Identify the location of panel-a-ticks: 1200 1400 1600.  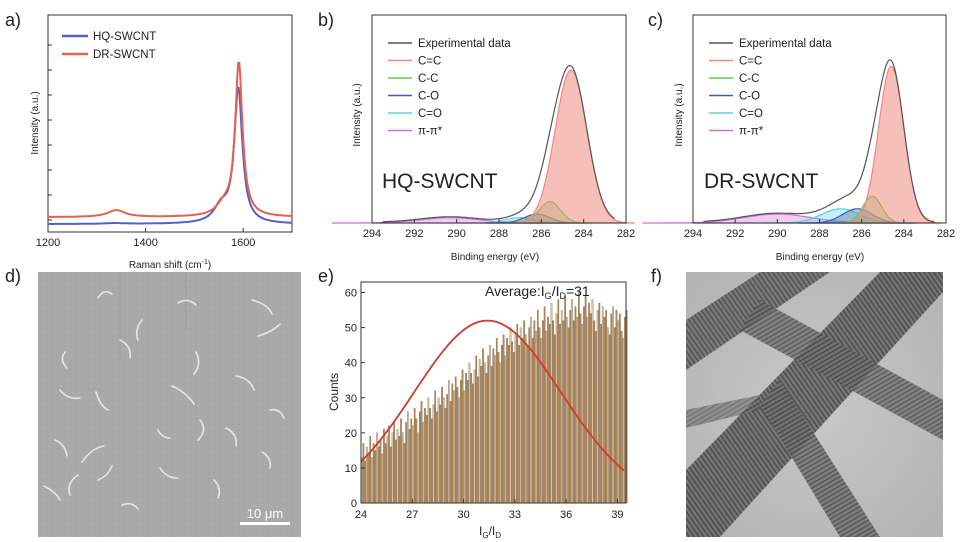
(145, 146).